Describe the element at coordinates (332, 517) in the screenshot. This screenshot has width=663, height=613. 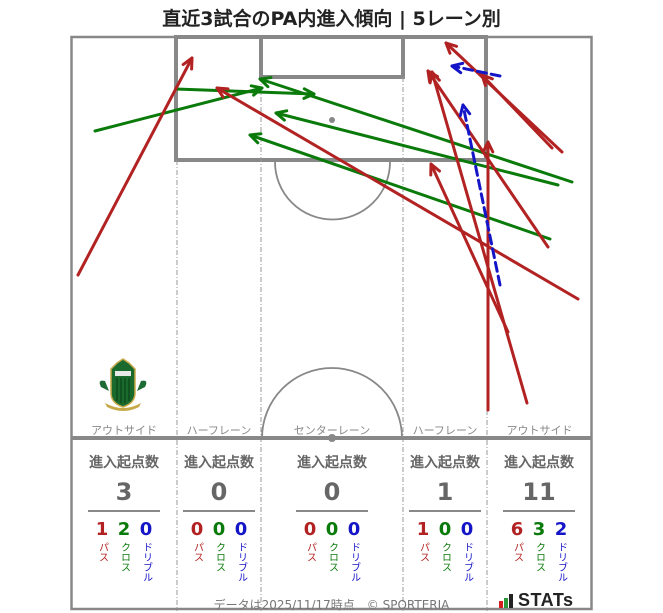
I see `lane-stats-center: 進入起点数 0 0 パス 0 クロス 0 ドリブル` at that location.